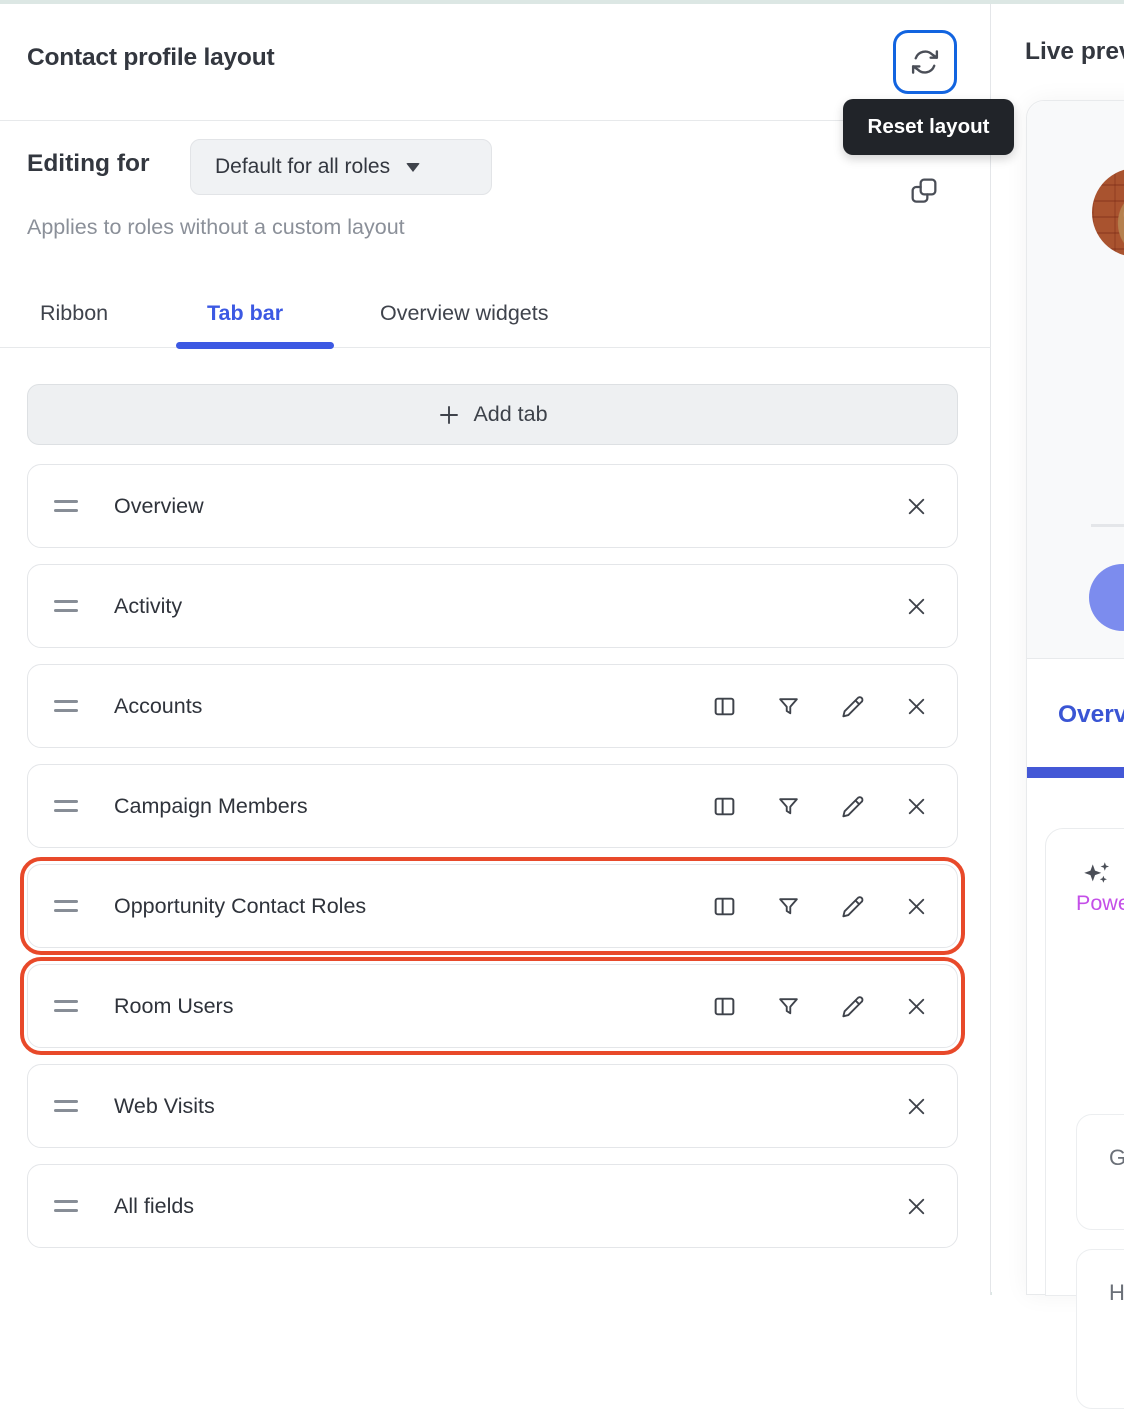  What do you see at coordinates (245, 313) in the screenshot?
I see `tab-tab-bar: Tab bar` at bounding box center [245, 313].